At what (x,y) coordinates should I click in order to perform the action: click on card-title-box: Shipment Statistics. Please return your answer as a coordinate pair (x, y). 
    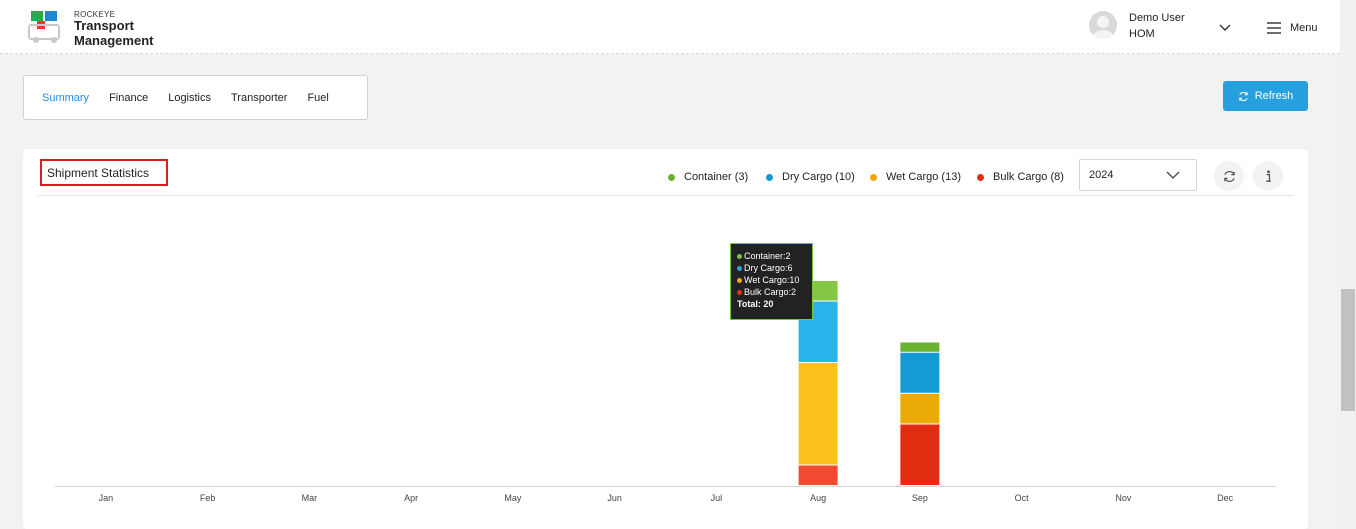
    Looking at the image, I should click on (104, 172).